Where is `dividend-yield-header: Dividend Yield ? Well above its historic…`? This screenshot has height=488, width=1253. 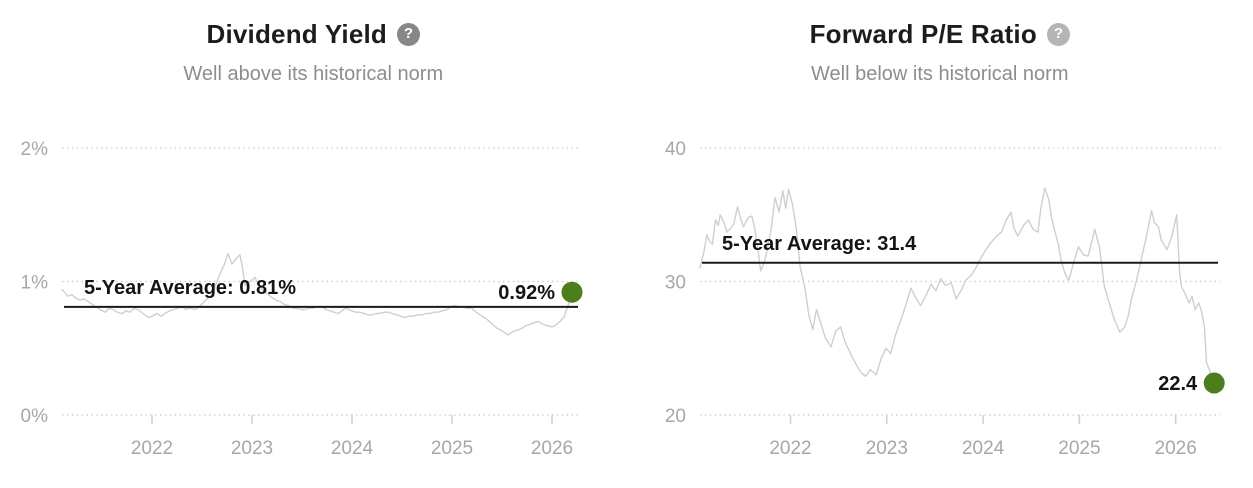
dividend-yield-header: Dividend Yield ? Well above its historic… is located at coordinates (313, 60).